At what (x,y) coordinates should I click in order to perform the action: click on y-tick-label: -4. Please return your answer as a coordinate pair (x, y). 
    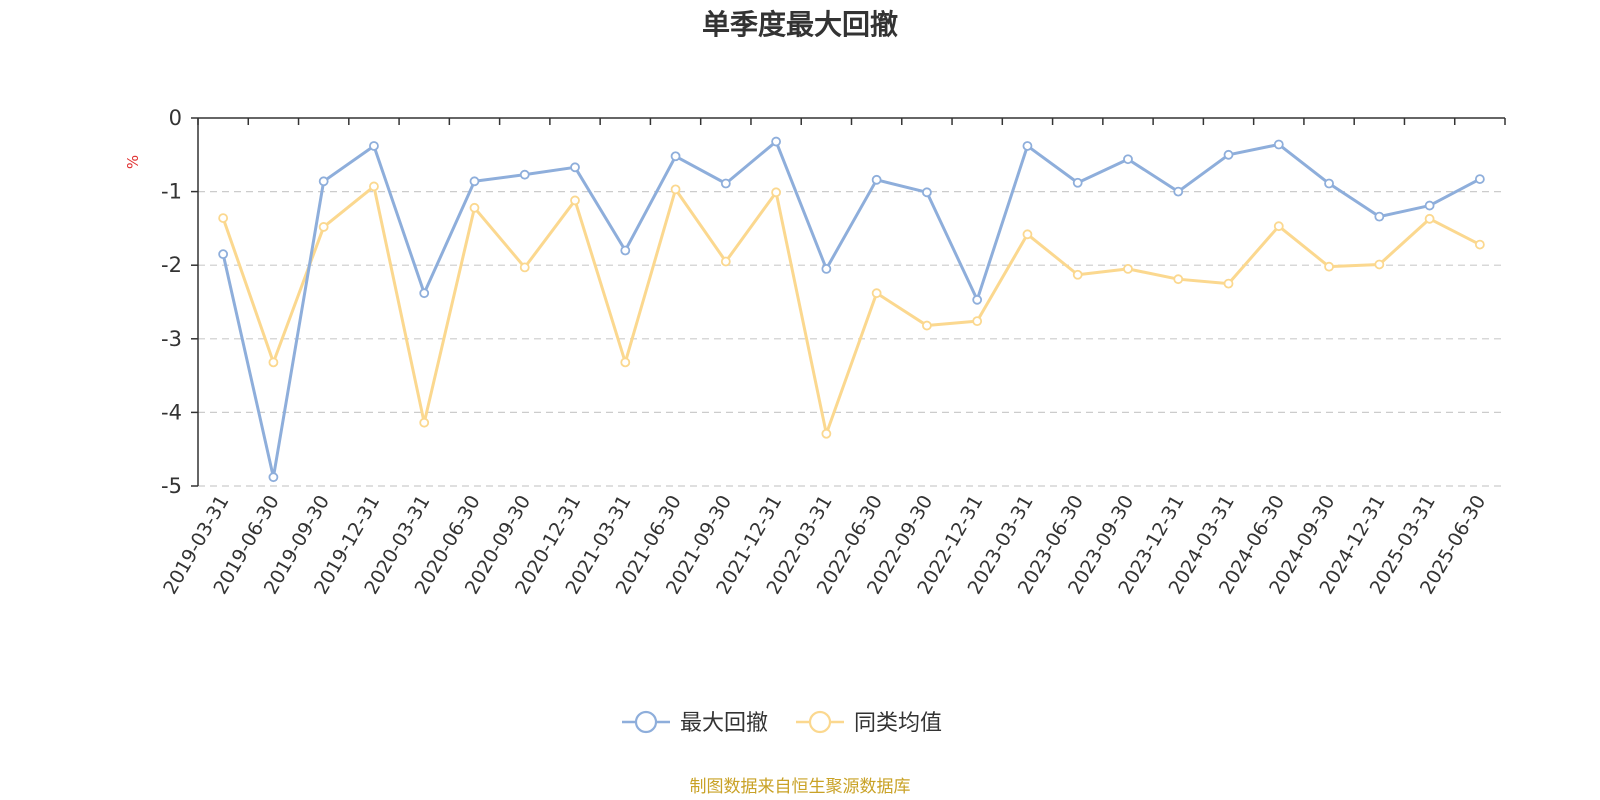
    Looking at the image, I should click on (171, 412).